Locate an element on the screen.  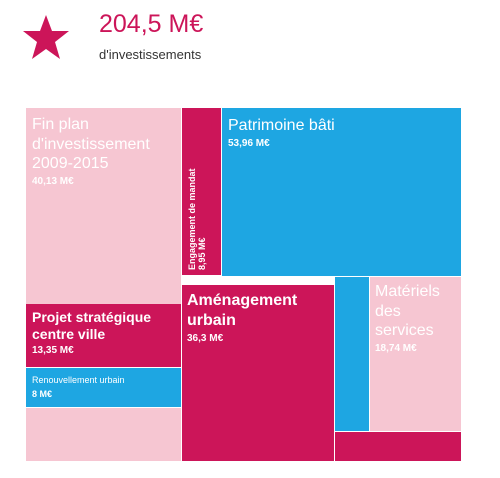
renouvellement-urbain-label: Renouvellement urbain is located at coordinates (78, 380).